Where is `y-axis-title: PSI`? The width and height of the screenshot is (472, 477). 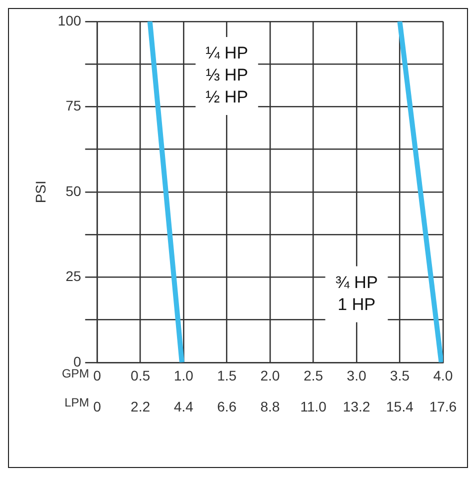
y-axis-title: PSI is located at coordinates (40, 192).